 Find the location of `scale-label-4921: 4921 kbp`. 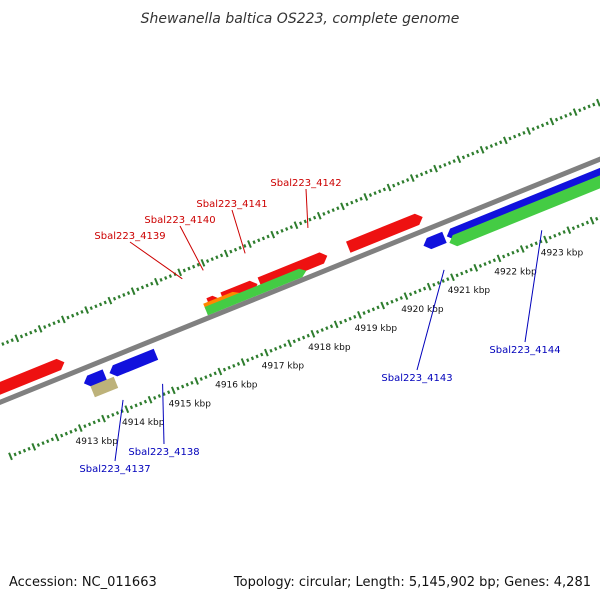

scale-label-4921: 4921 kbp is located at coordinates (469, 291).